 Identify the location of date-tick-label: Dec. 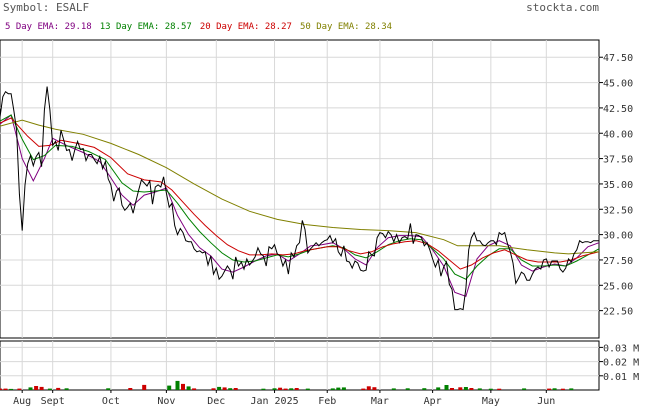
(216, 401).